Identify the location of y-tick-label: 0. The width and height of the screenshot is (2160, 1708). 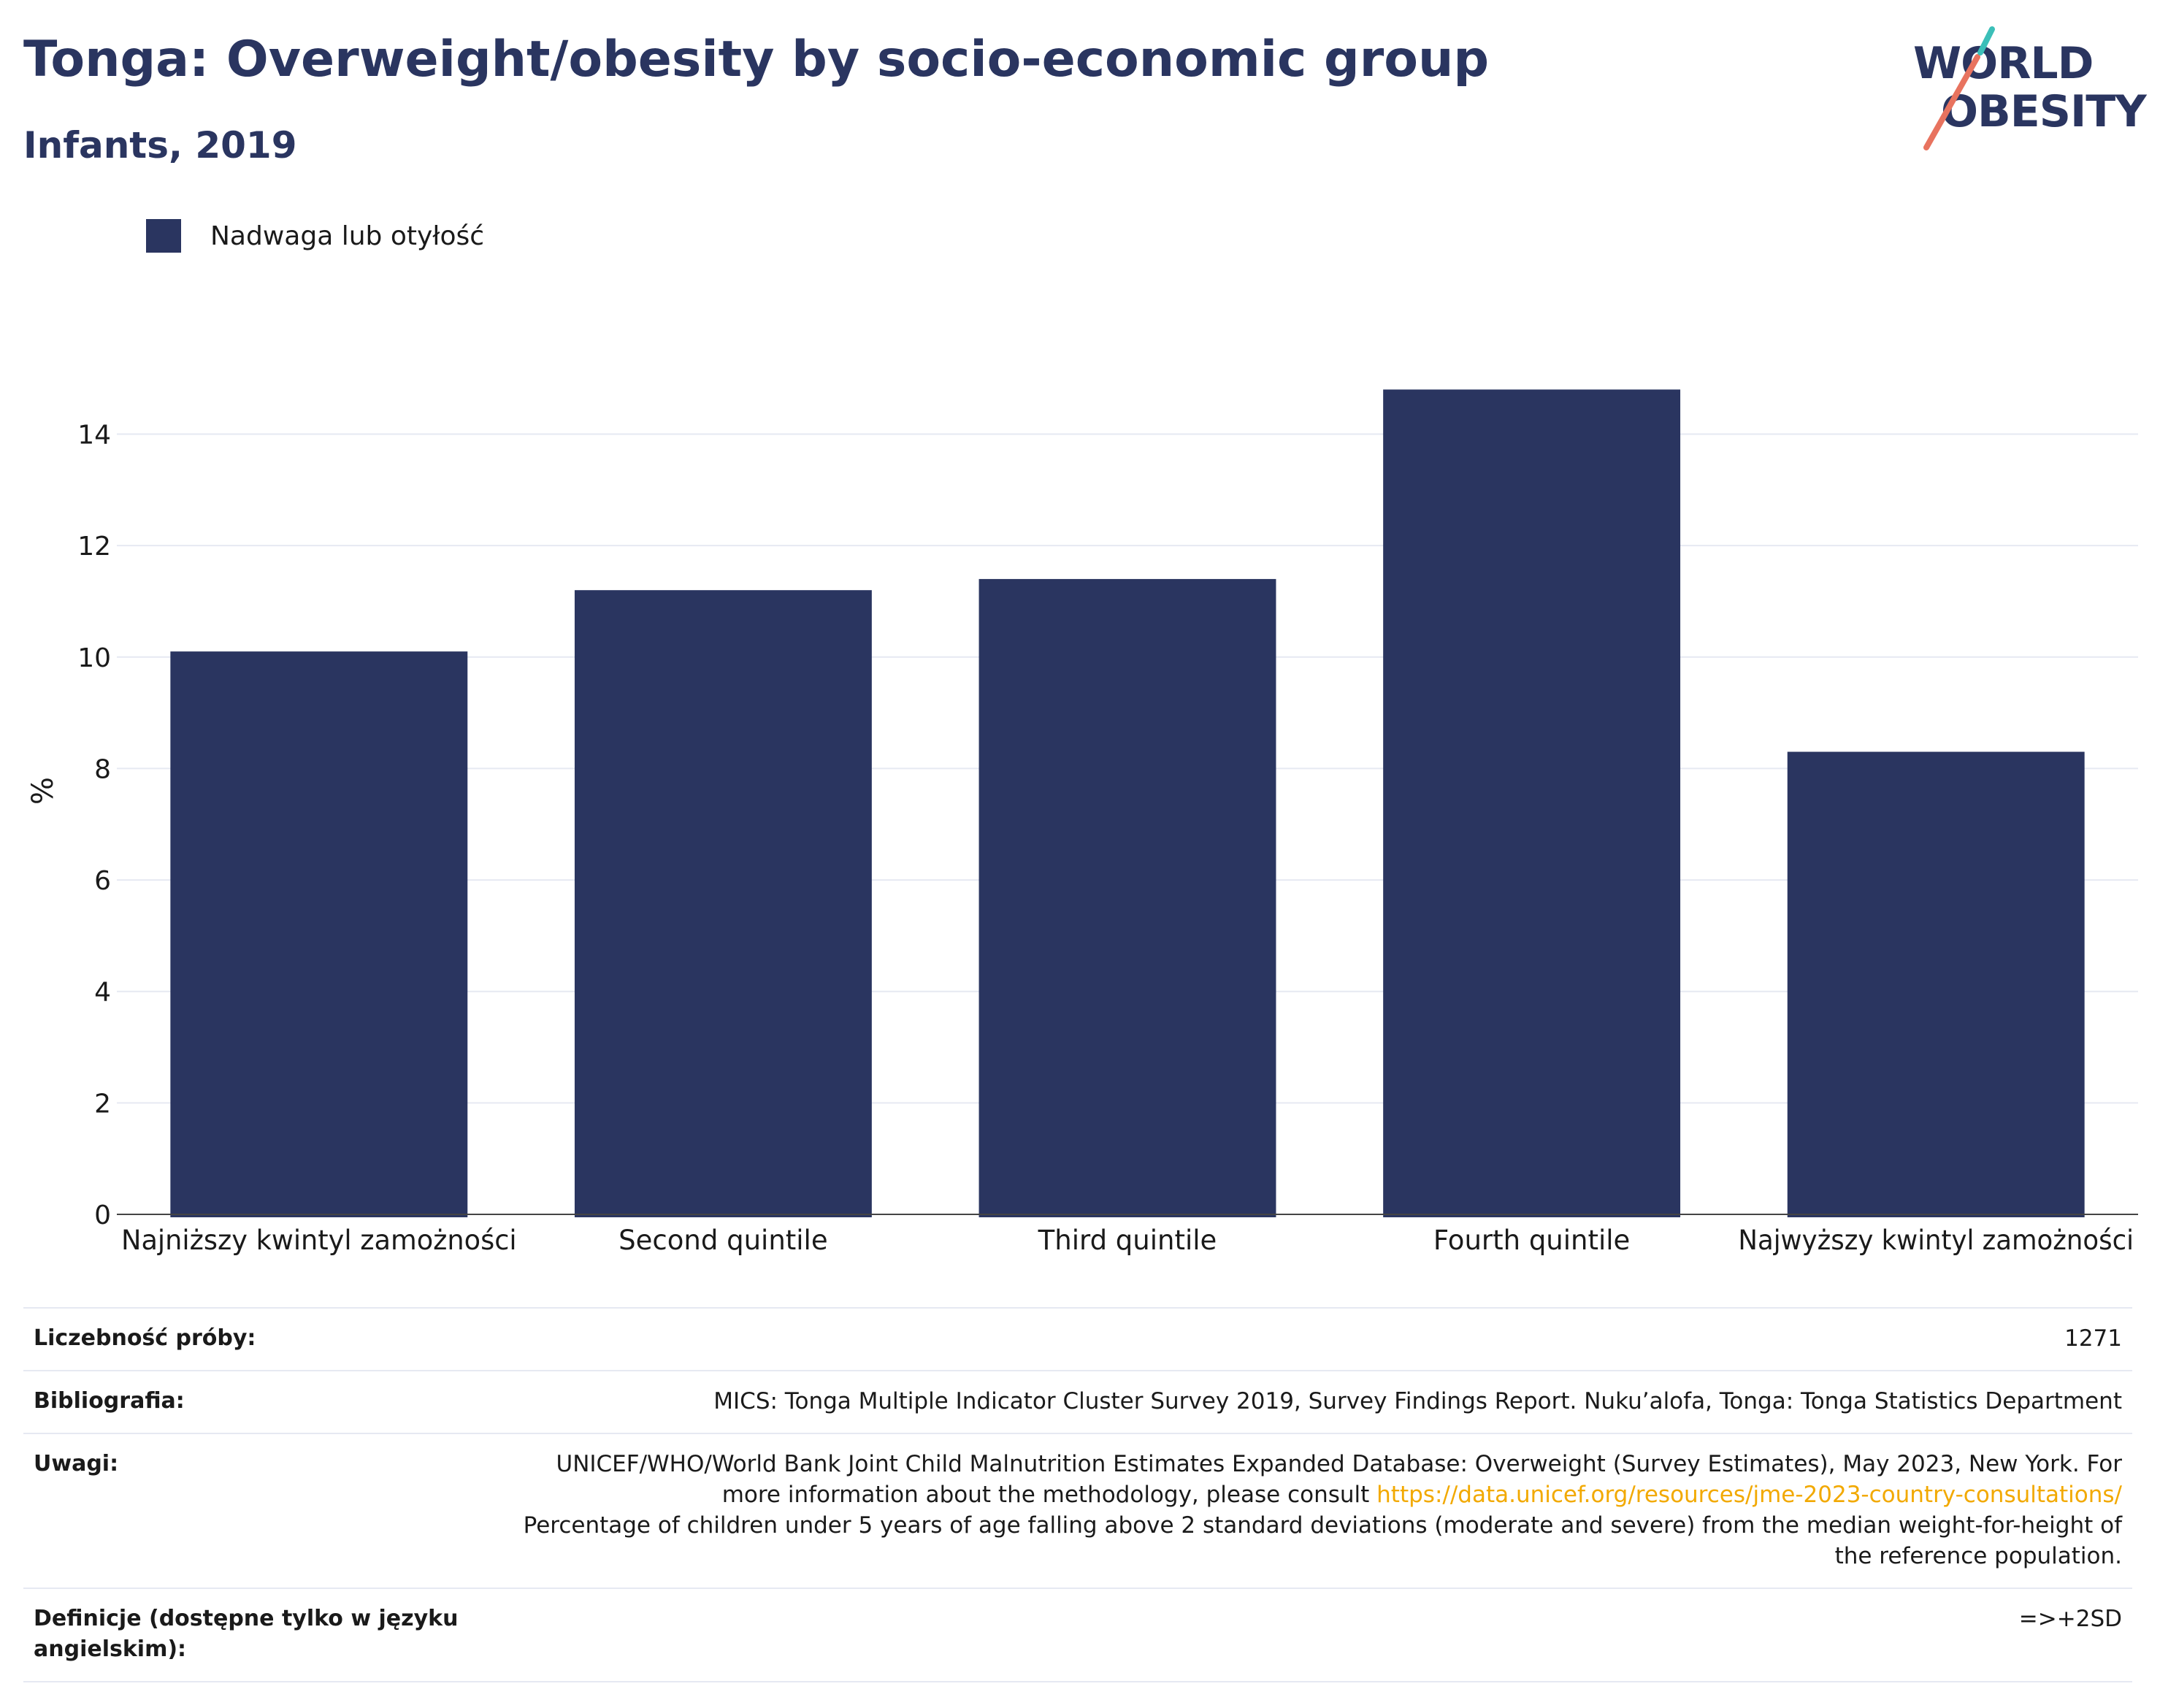
(103, 1215).